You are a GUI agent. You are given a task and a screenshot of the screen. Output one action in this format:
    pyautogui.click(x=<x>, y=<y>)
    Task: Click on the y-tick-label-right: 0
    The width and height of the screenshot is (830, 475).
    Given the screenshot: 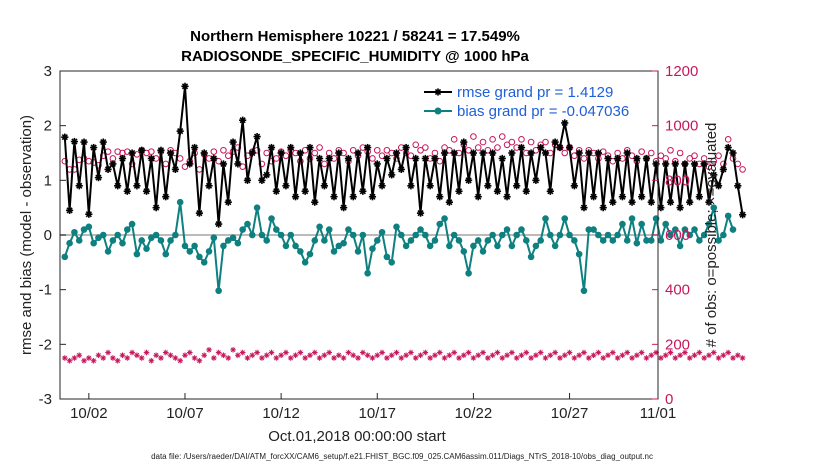 What is the action you would take?
    pyautogui.click(x=669, y=399)
    